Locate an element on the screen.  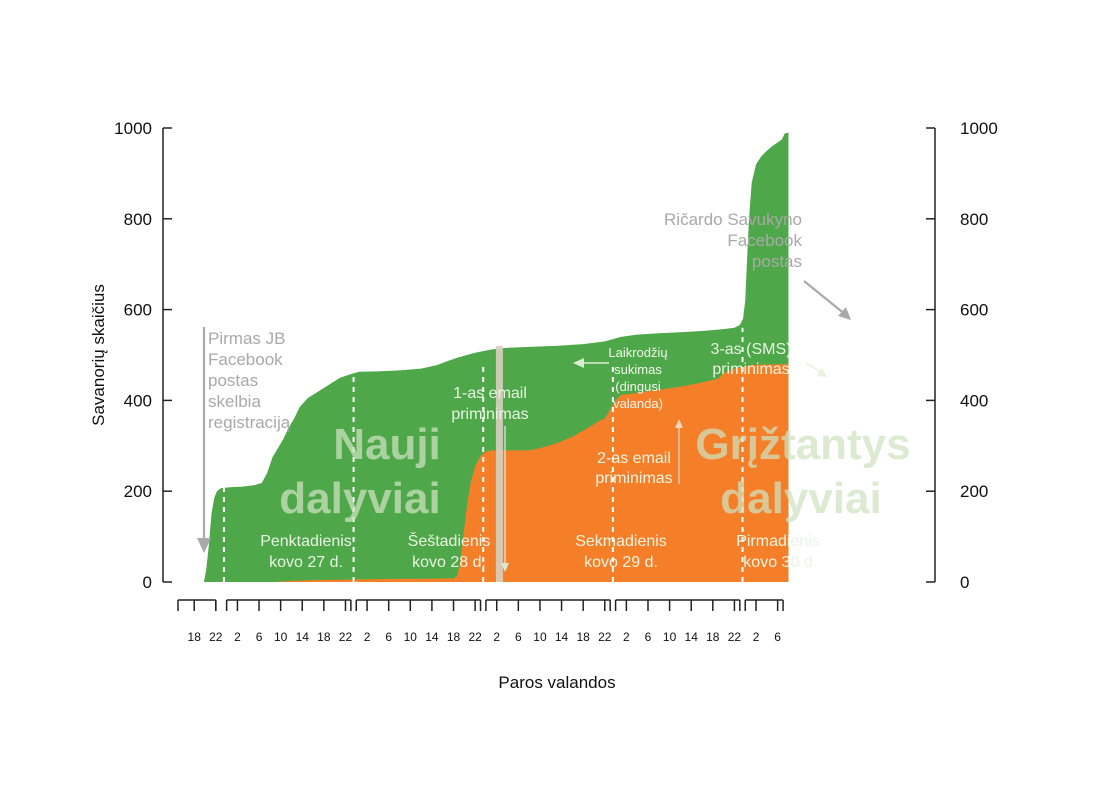
returning-volunteers-label-line2: dalyviai is located at coordinates (800, 498).